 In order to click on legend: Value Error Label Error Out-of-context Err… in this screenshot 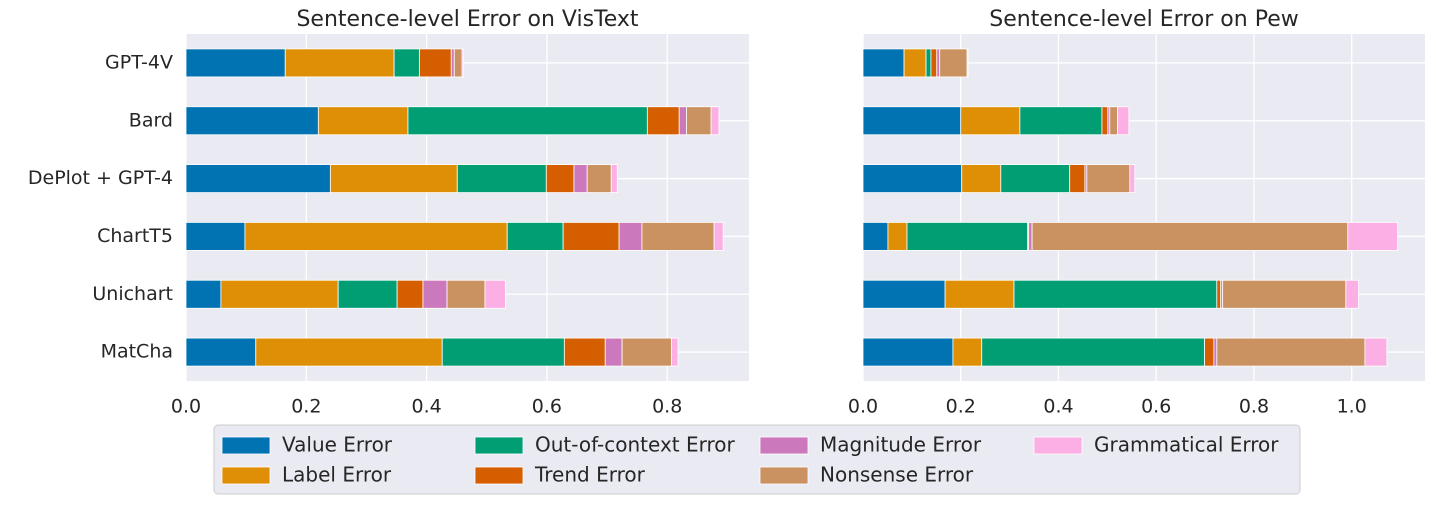, I will do `click(757, 459)`.